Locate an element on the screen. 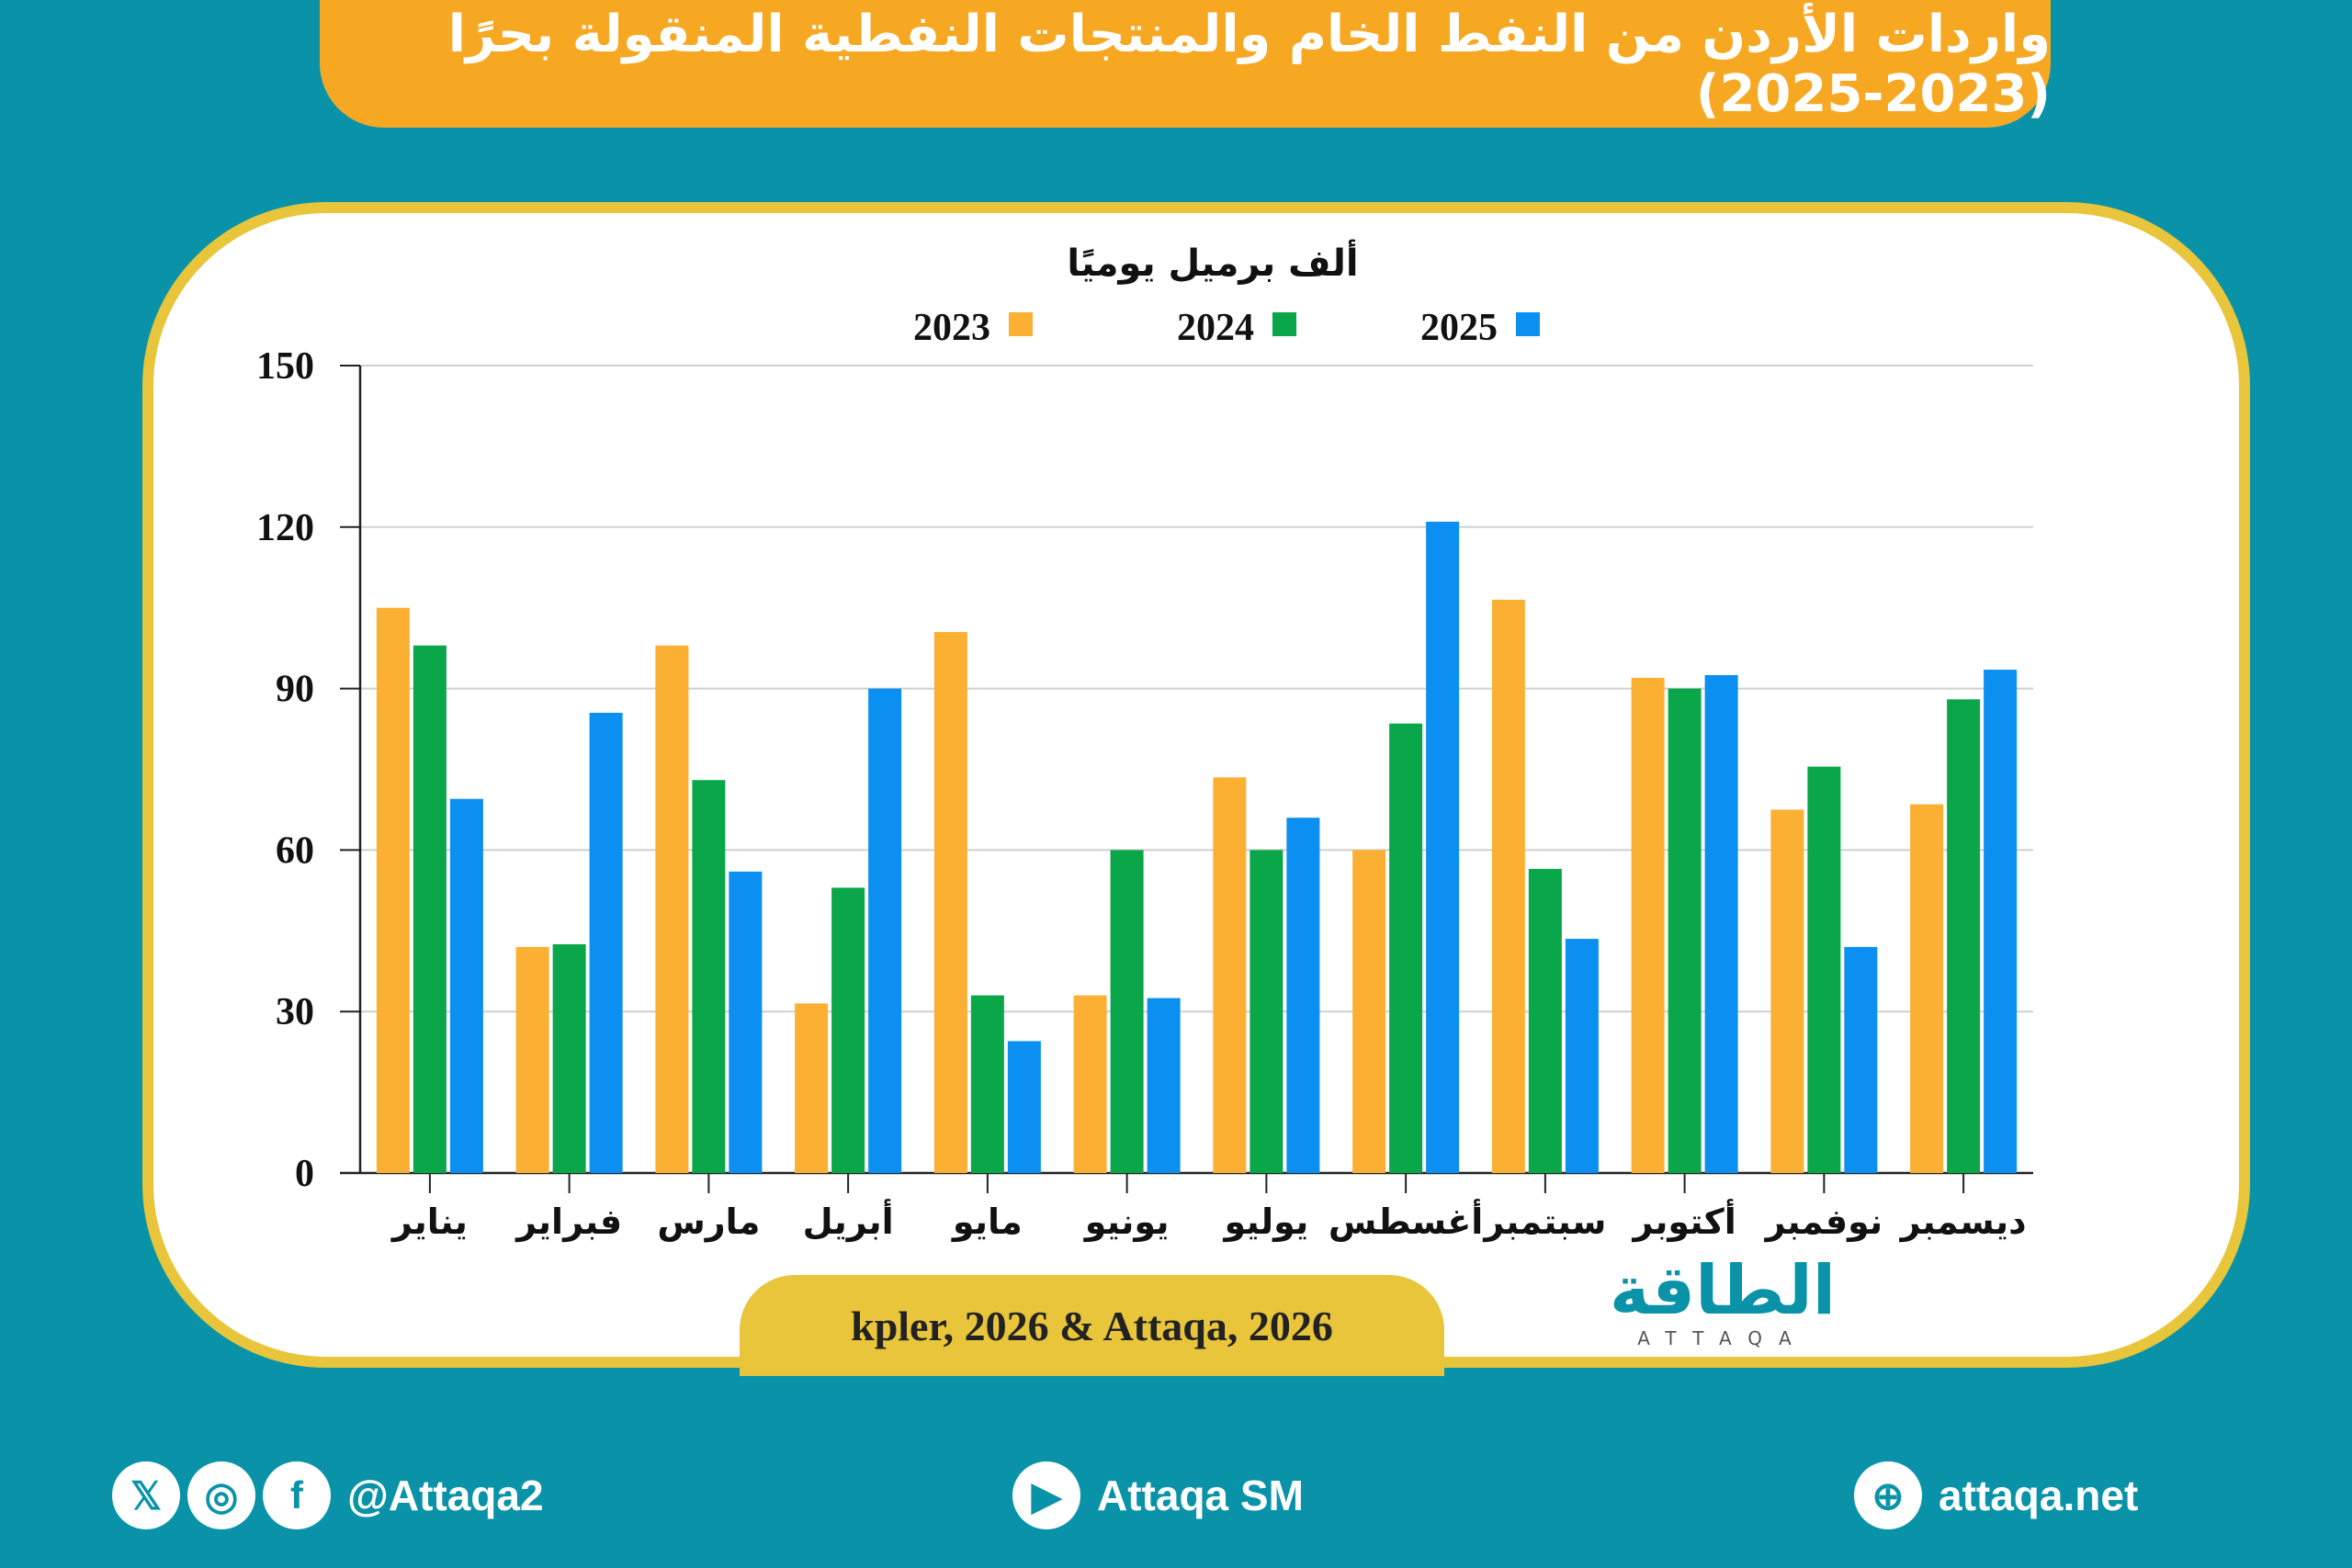  attaqa-logo: الطاقة ATTAQA is located at coordinates (1723, 1300).